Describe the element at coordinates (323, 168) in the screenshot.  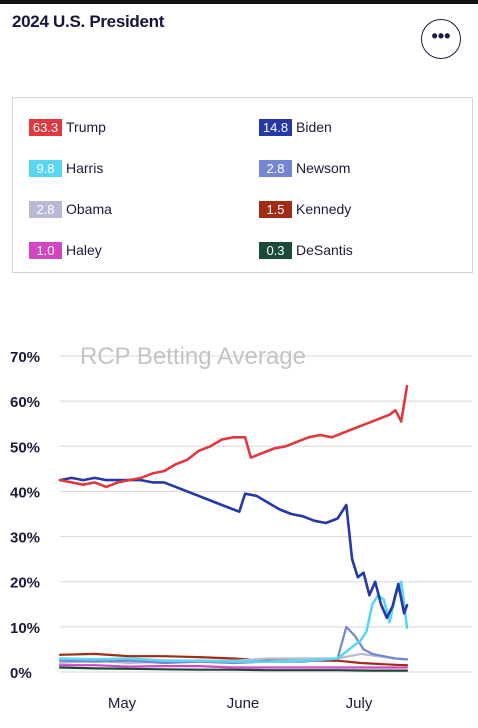
I see `candidate-name: Newsom` at that location.